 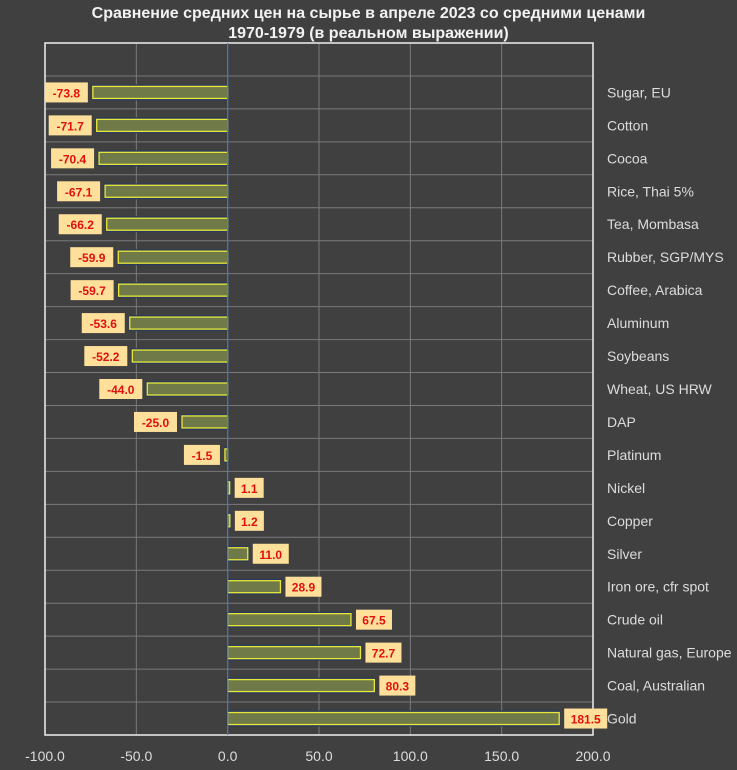 I want to click on category-label: Coal, Australian, so click(x=656, y=686).